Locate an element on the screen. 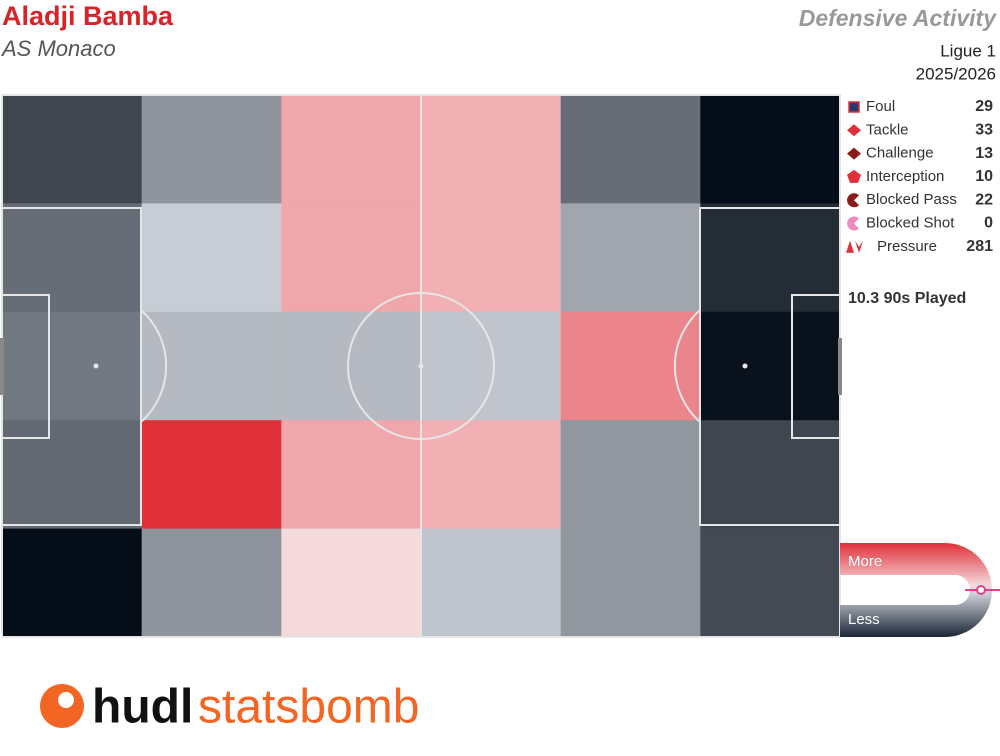 This screenshot has width=1000, height=756. legend-count: 281 is located at coordinates (979, 246).